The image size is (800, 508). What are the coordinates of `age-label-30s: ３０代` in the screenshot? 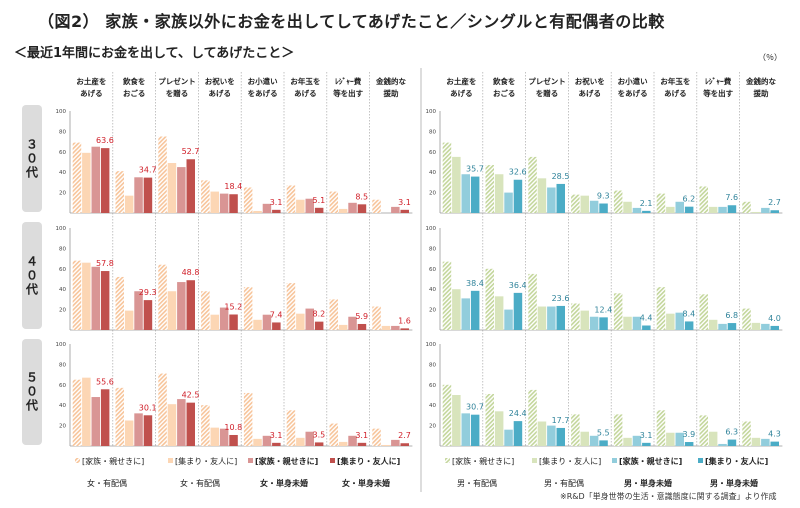 It's located at (32, 158).